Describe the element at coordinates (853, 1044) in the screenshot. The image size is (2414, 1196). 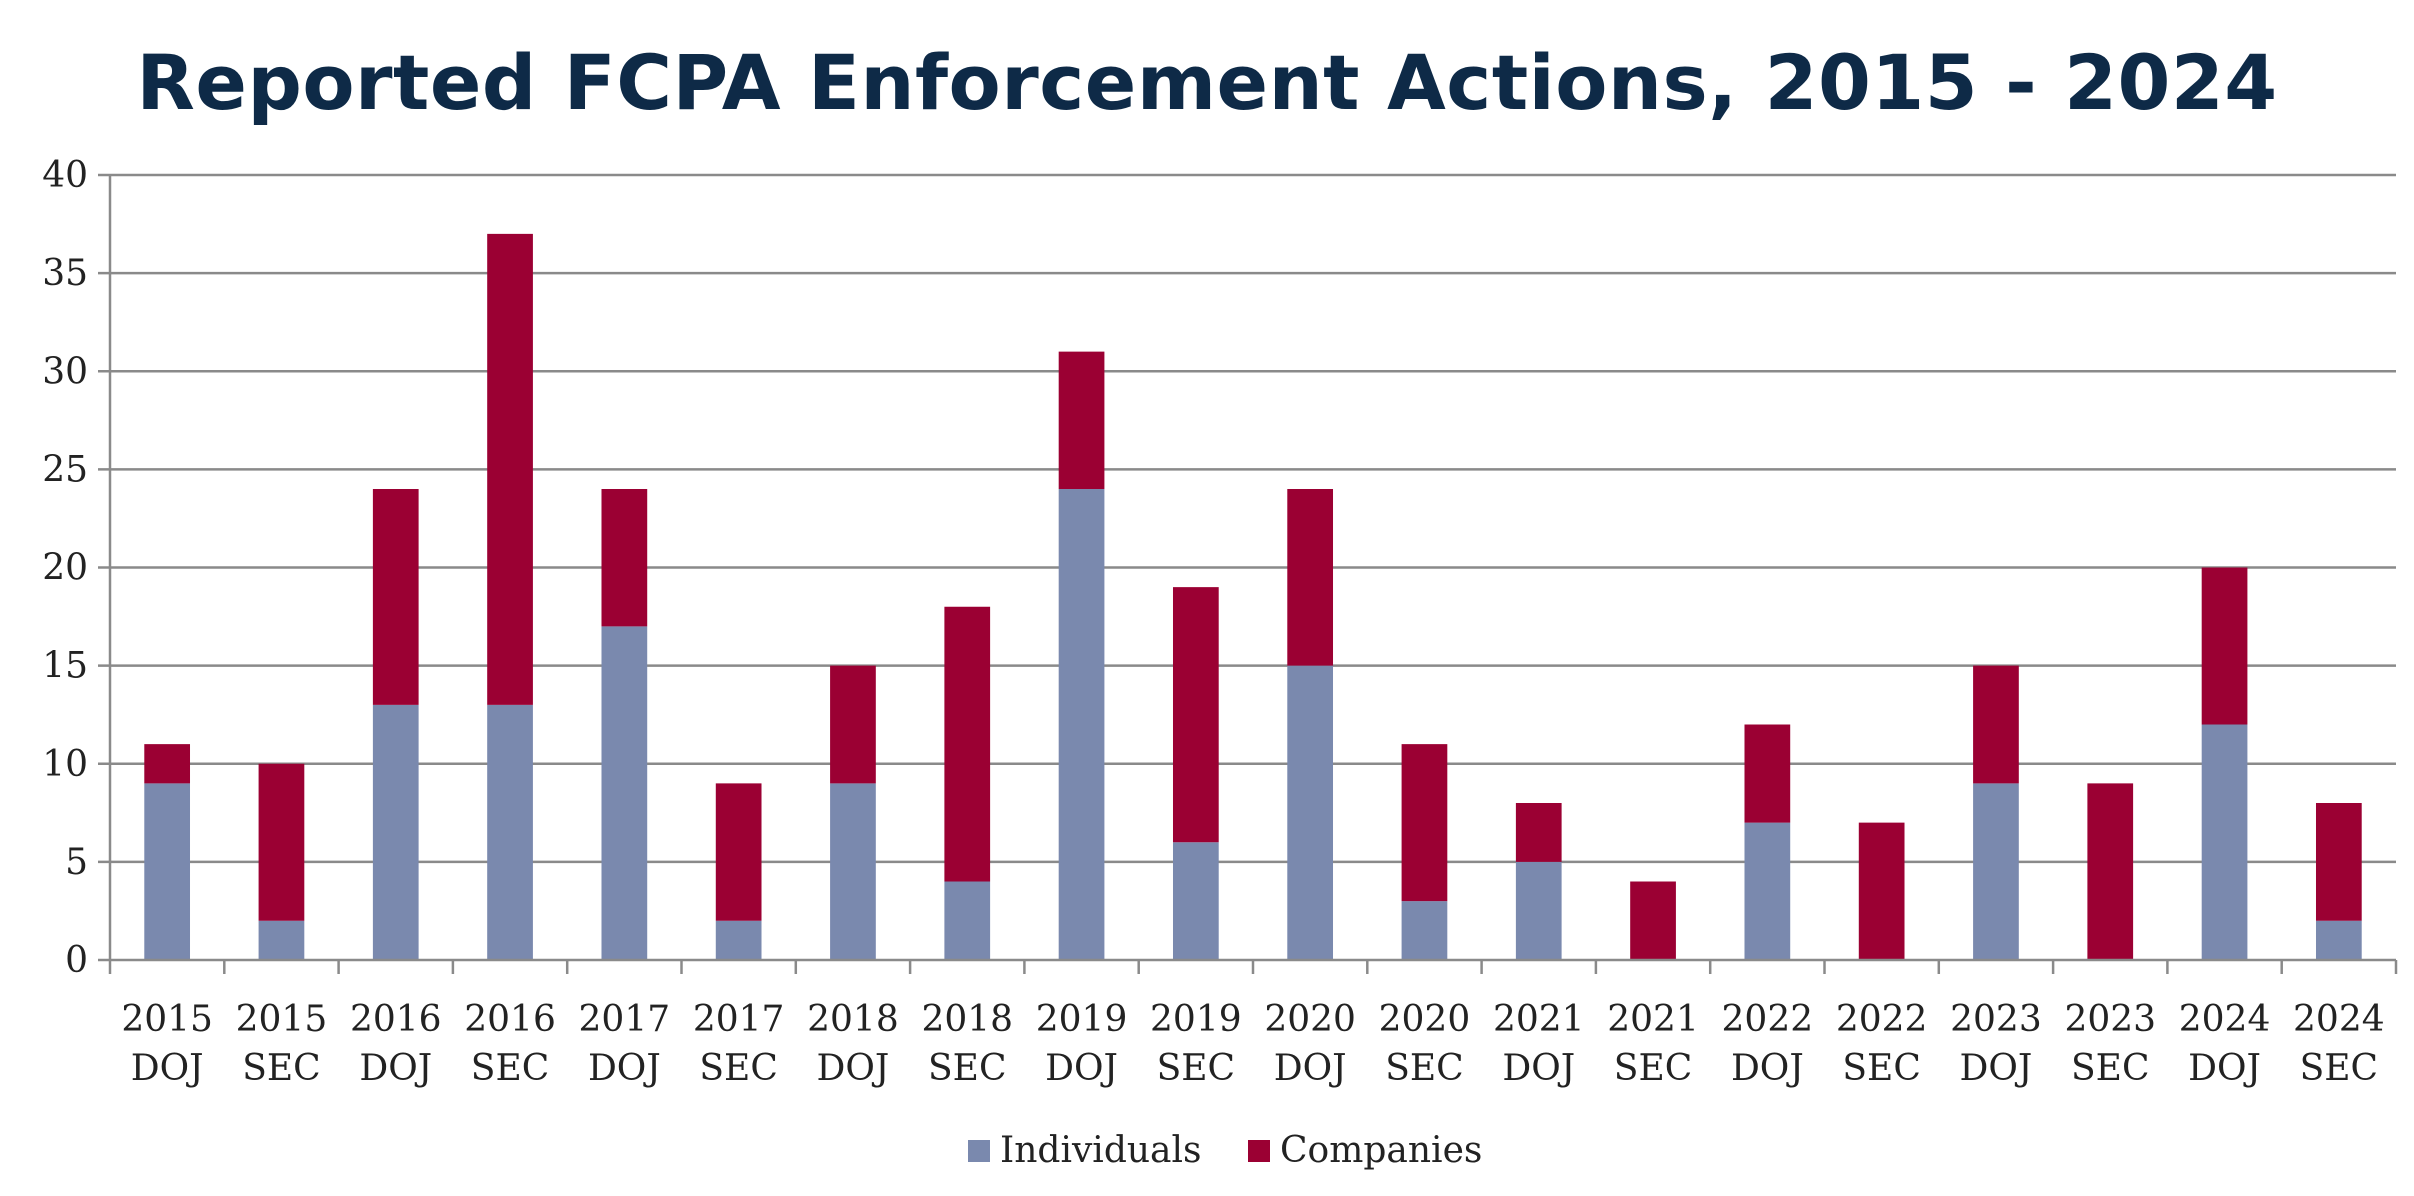
I see `x-tick-label: 2018 DOJ` at that location.